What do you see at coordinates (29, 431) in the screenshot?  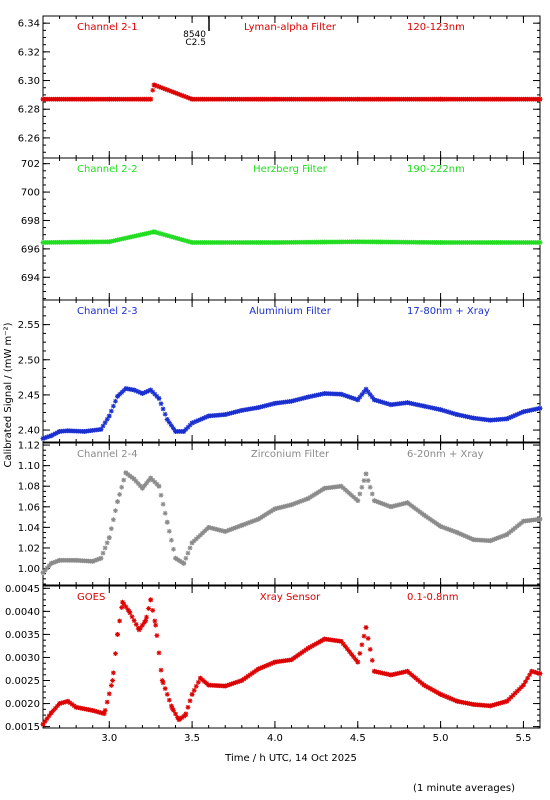 I see `y-tick-label: 2.40` at bounding box center [29, 431].